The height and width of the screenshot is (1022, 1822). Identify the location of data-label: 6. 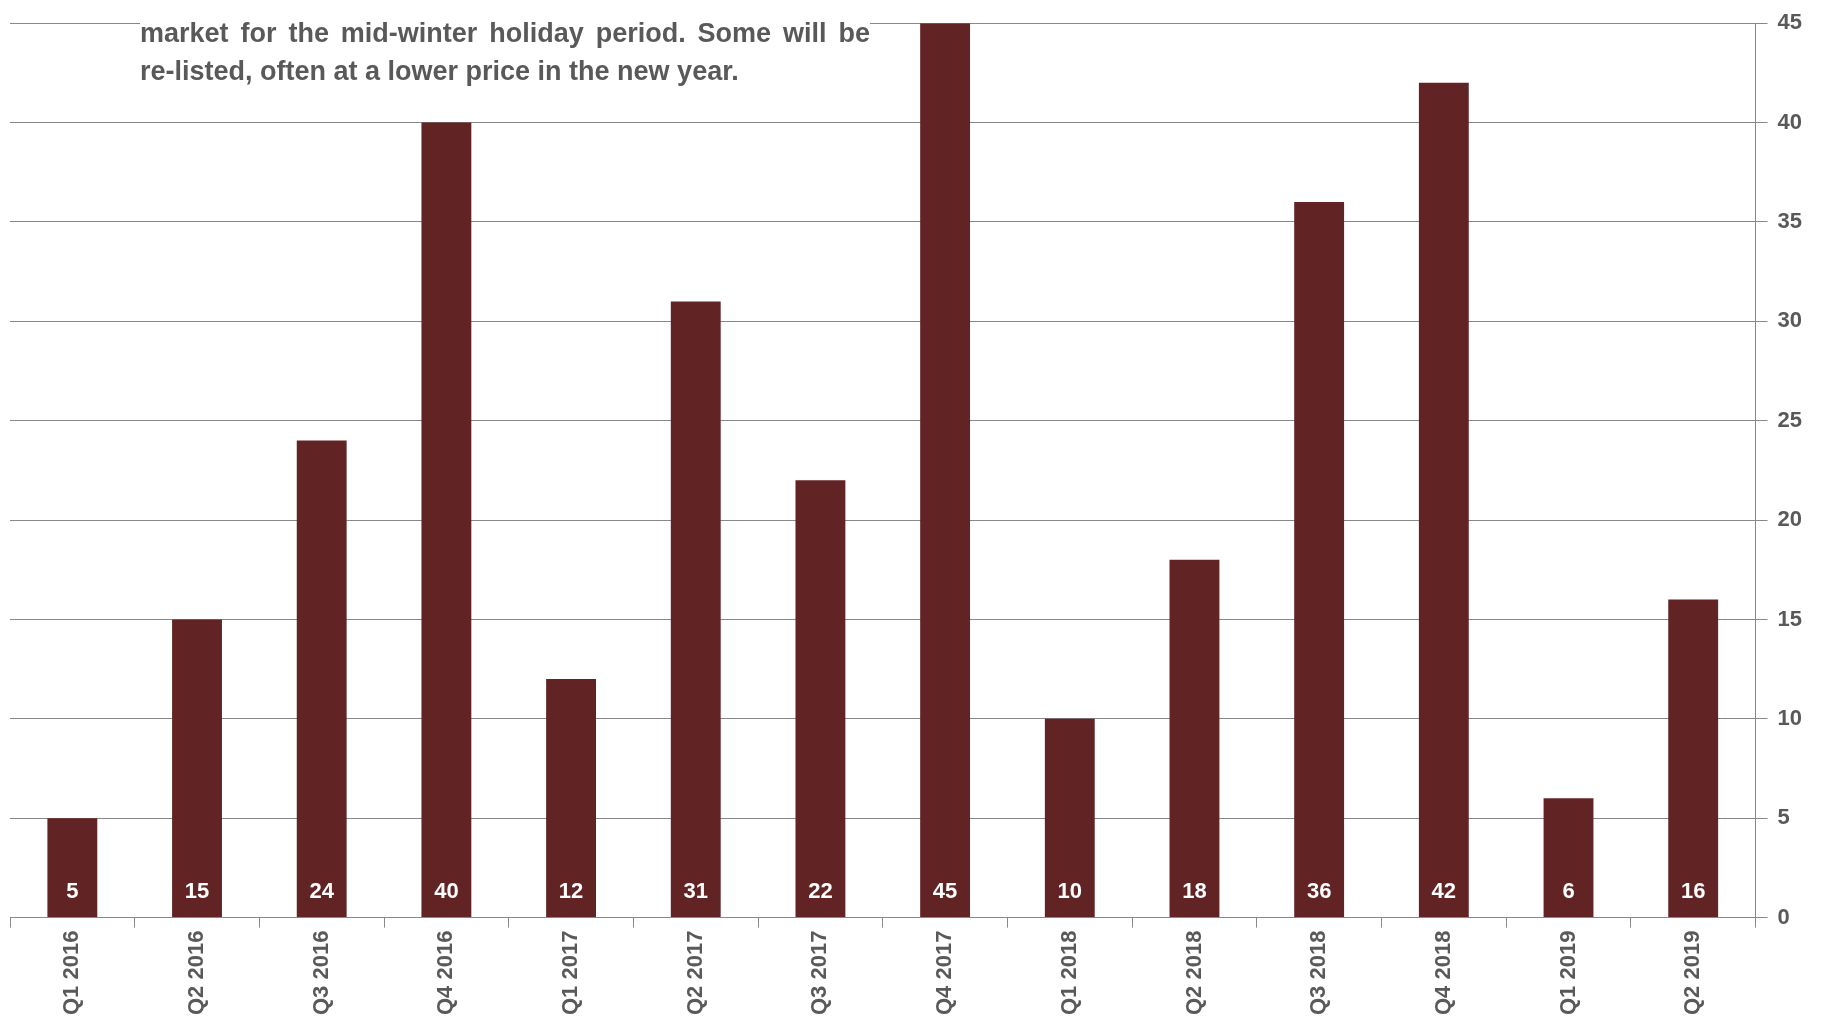
(1568, 890).